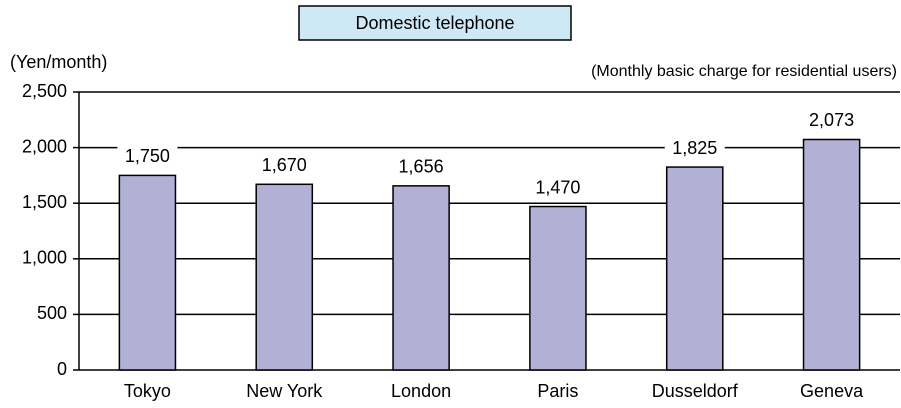  I want to click on x-tick-label: Tokyo, so click(147, 391).